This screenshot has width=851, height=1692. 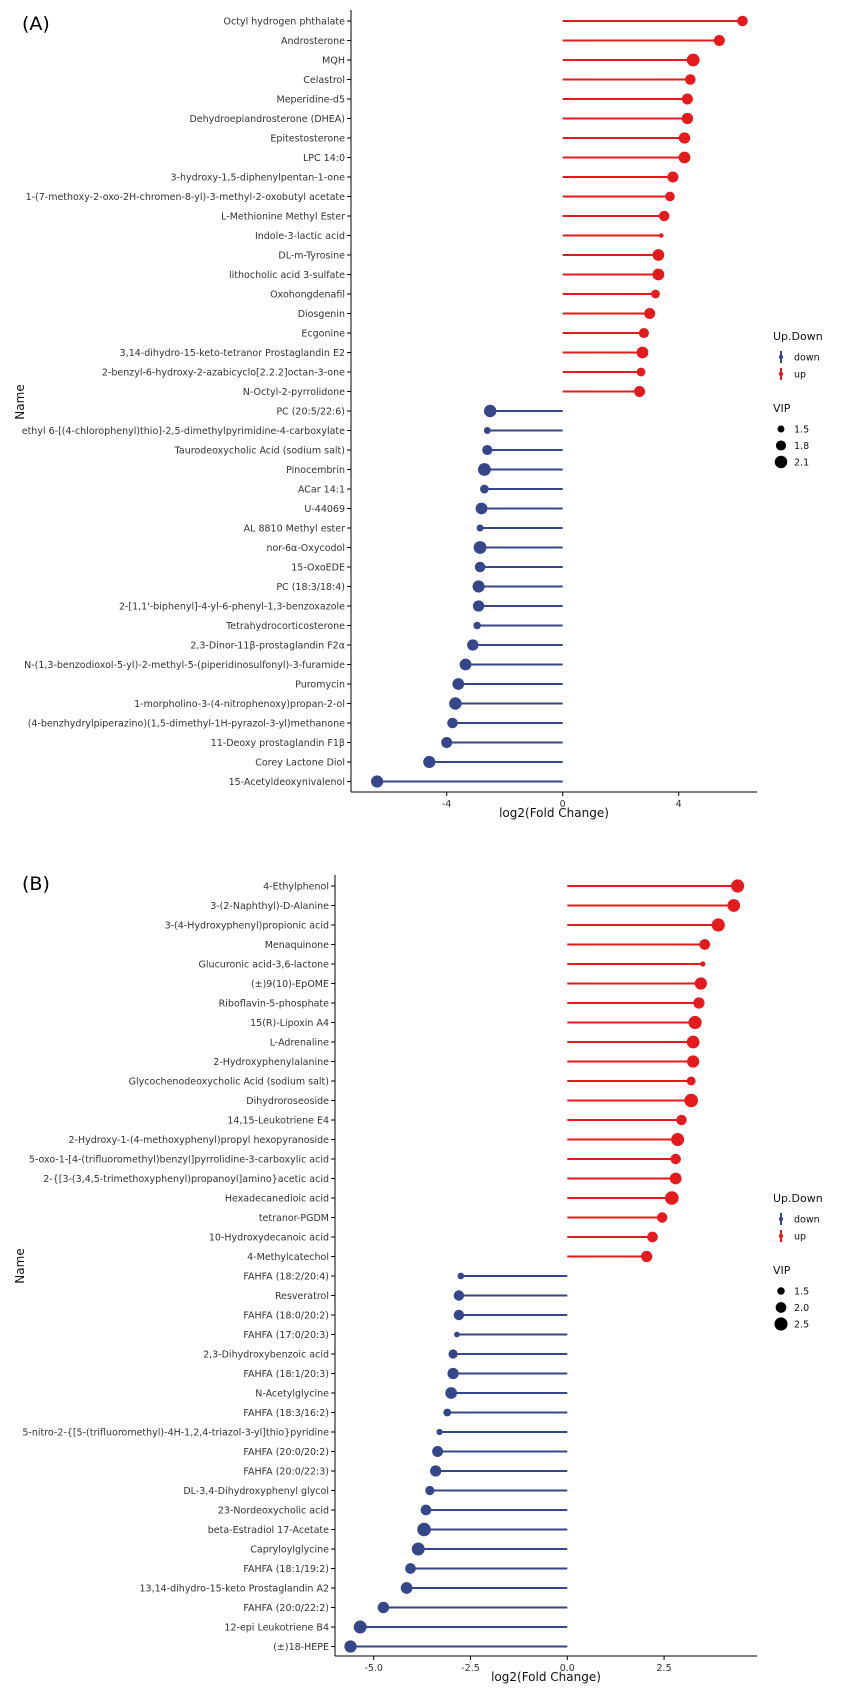 I want to click on panel-a-y-tick-label: Meperidine-d5, so click(x=311, y=100).